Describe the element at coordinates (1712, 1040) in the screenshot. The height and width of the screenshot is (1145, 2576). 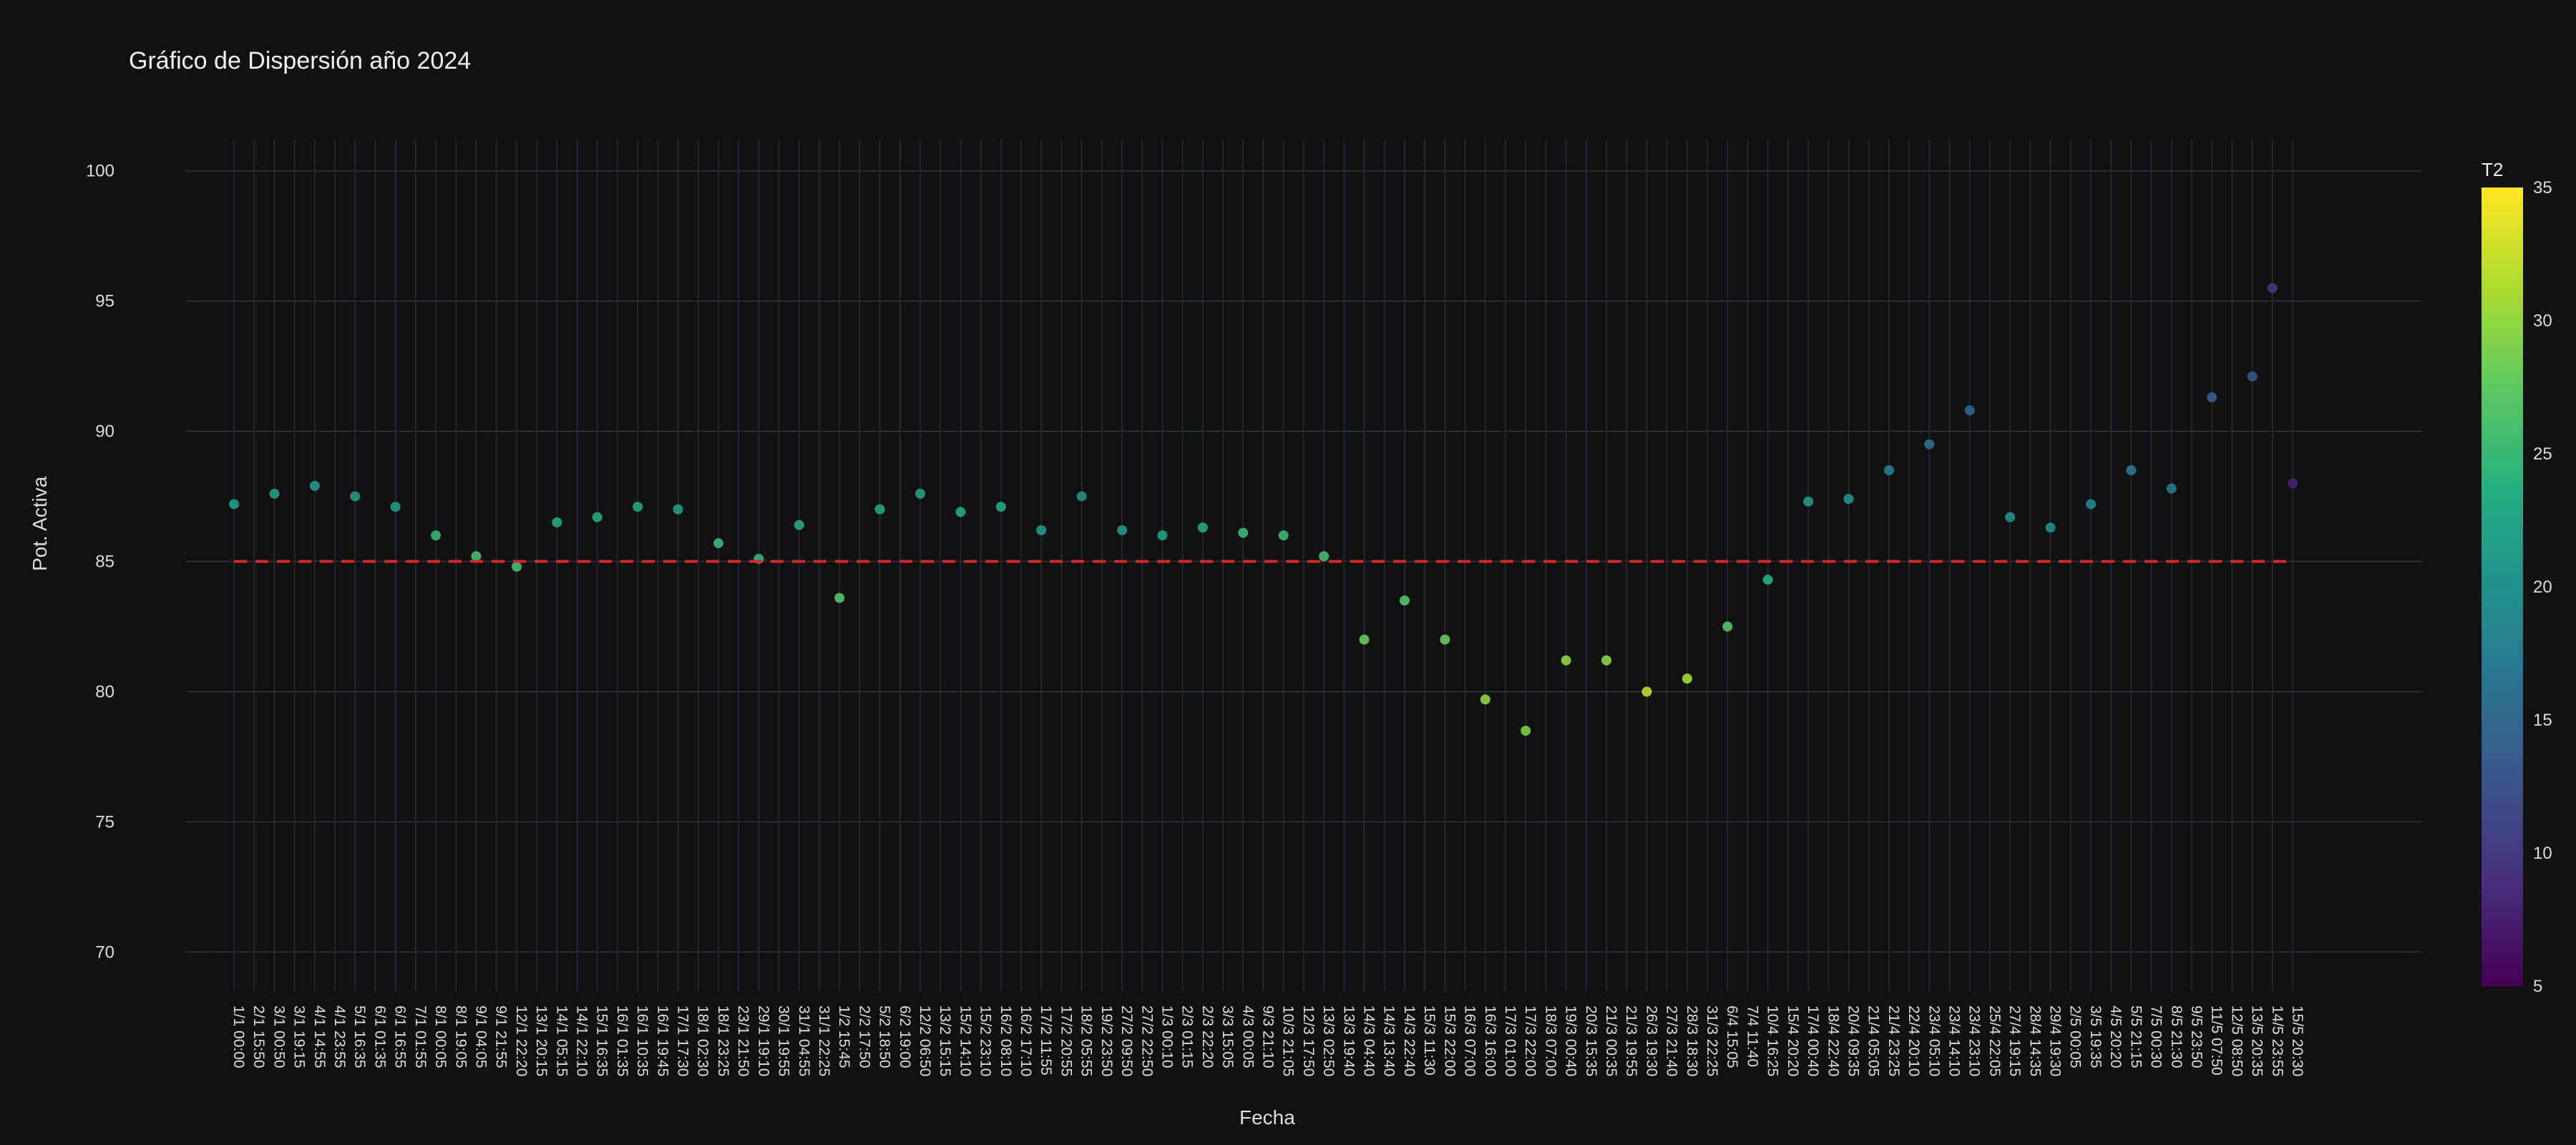
I see `x-tick-label: 31/3 22:25` at that location.